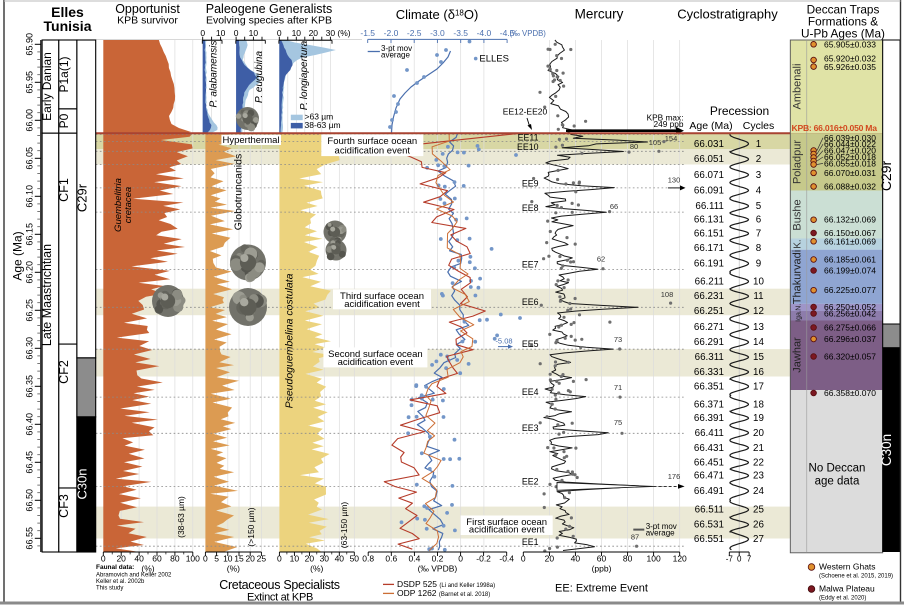 Image resolution: width=904 pixels, height=610 pixels. Describe the element at coordinates (30, 538) in the screenshot. I see `svg-text: 66.55` at that location.